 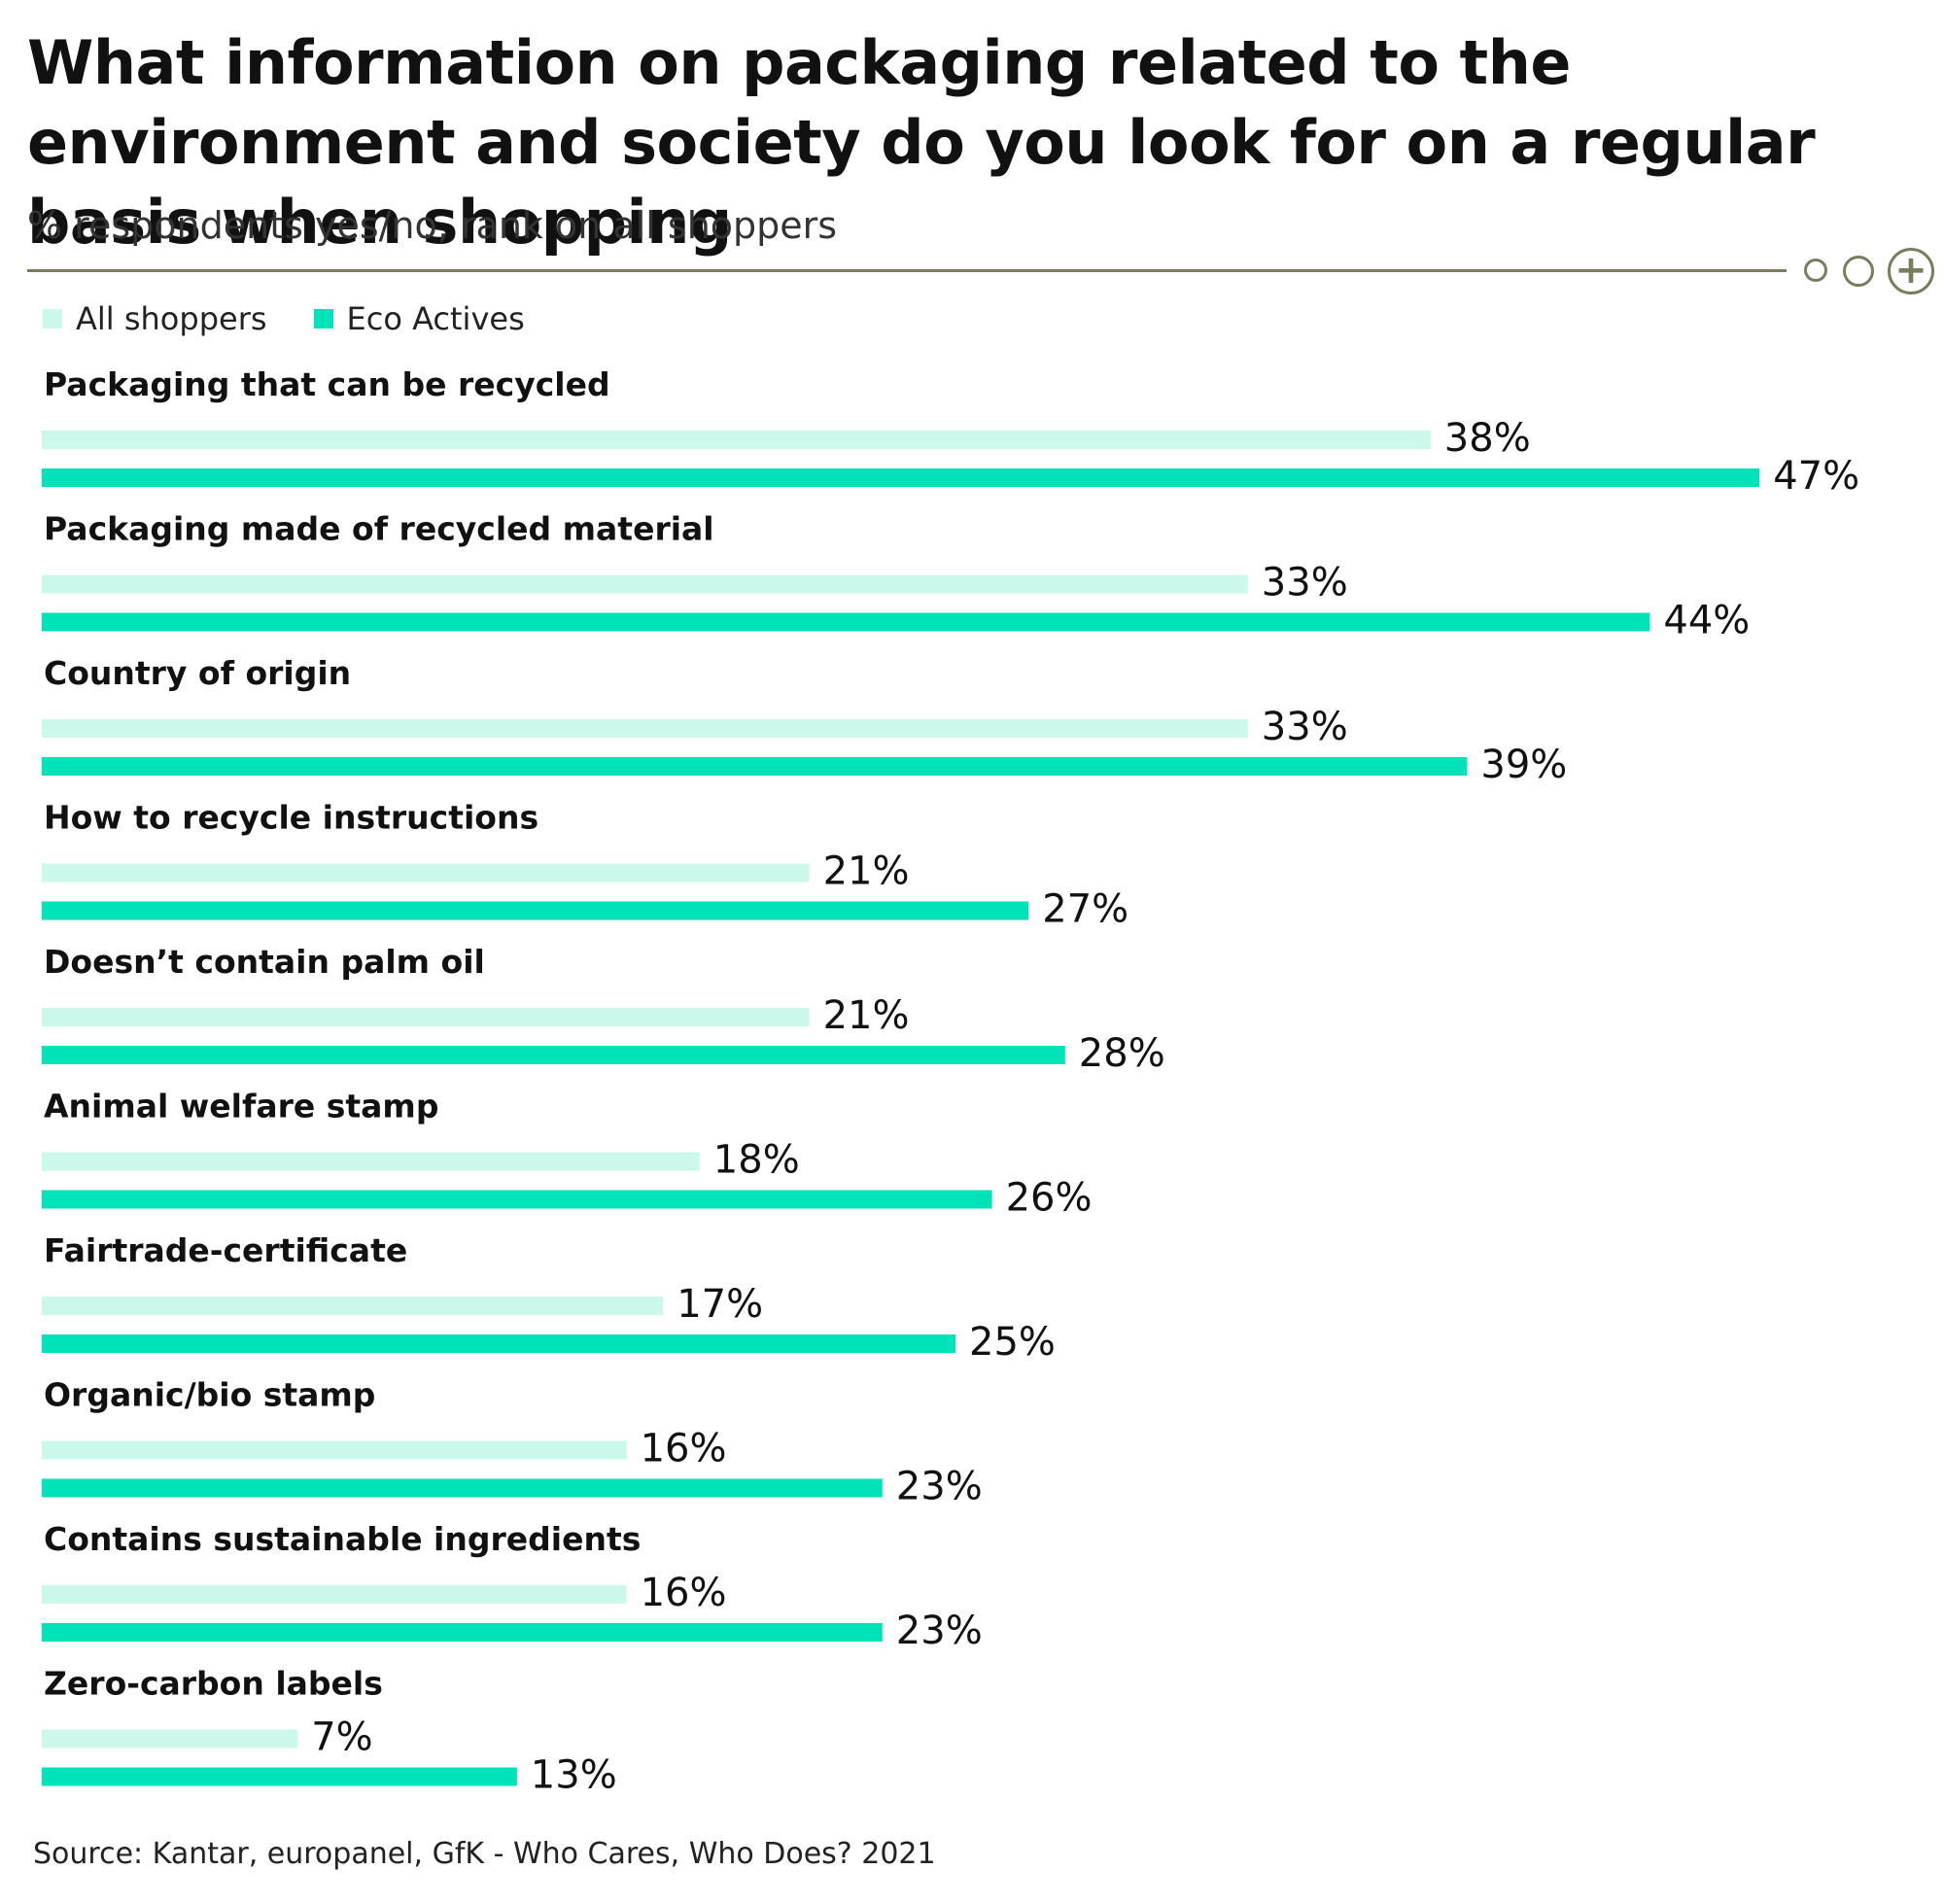 I want to click on value-label-eco-actives-contains-sustainable-ingredients: 23%, so click(x=939, y=1631).